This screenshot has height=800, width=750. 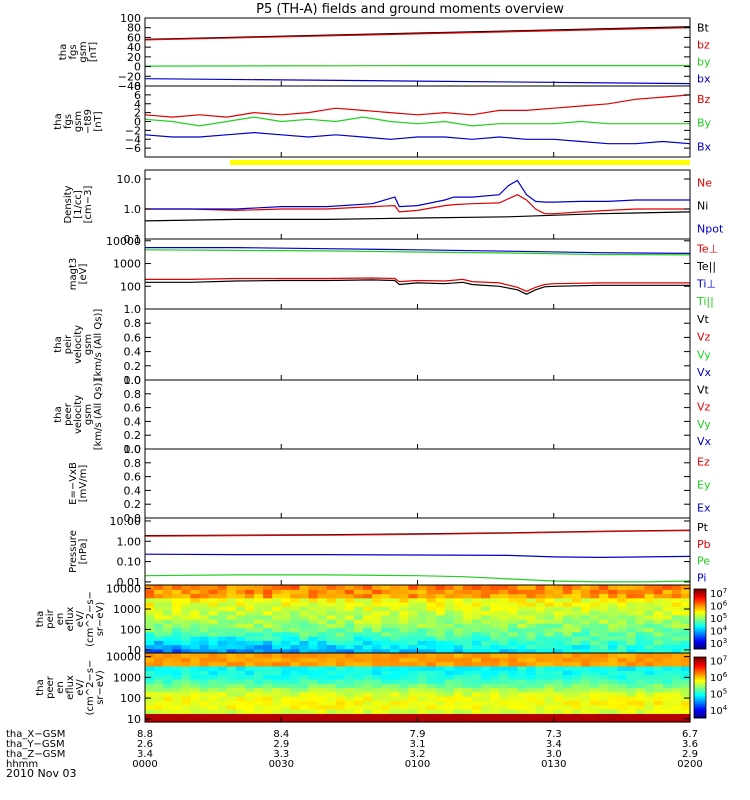 I want to click on y-tick-label: 1000, so click(x=127, y=677).